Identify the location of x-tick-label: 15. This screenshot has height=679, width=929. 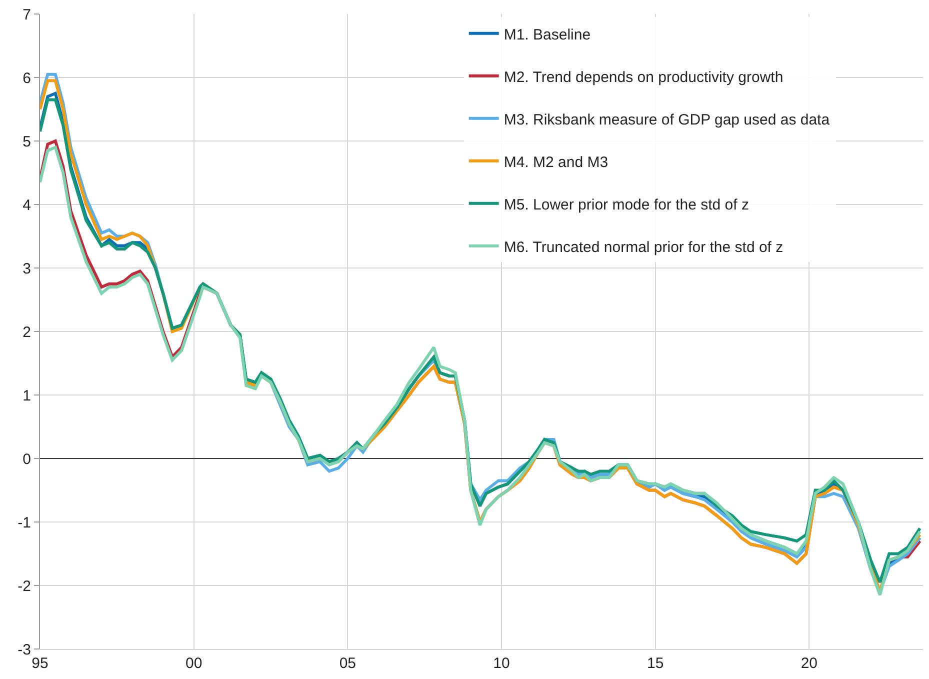
(655, 663).